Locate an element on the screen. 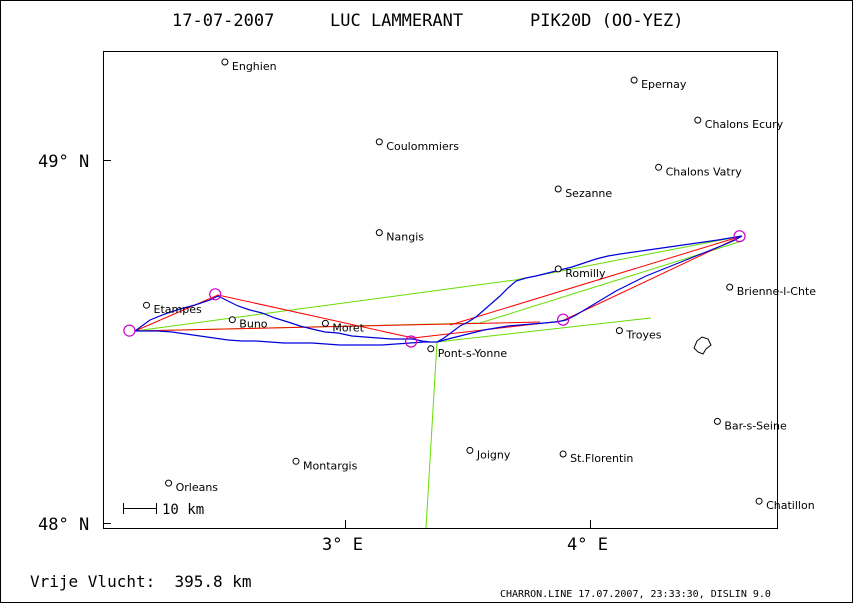  town-label-romilly: Romilly is located at coordinates (585, 273).